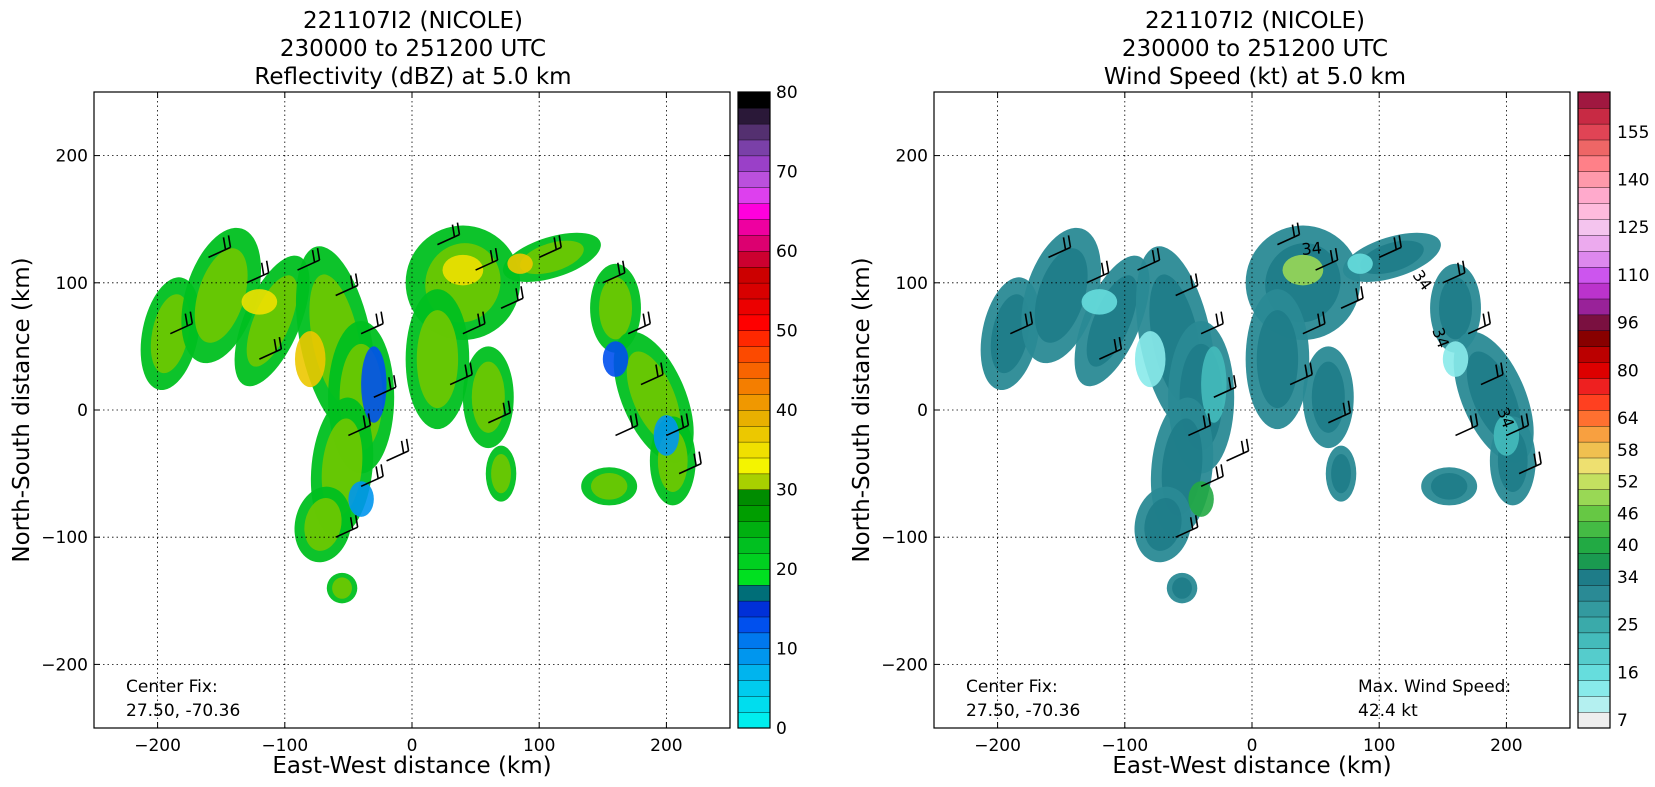  I want to click on colorbar-frame, so click(754, 410).